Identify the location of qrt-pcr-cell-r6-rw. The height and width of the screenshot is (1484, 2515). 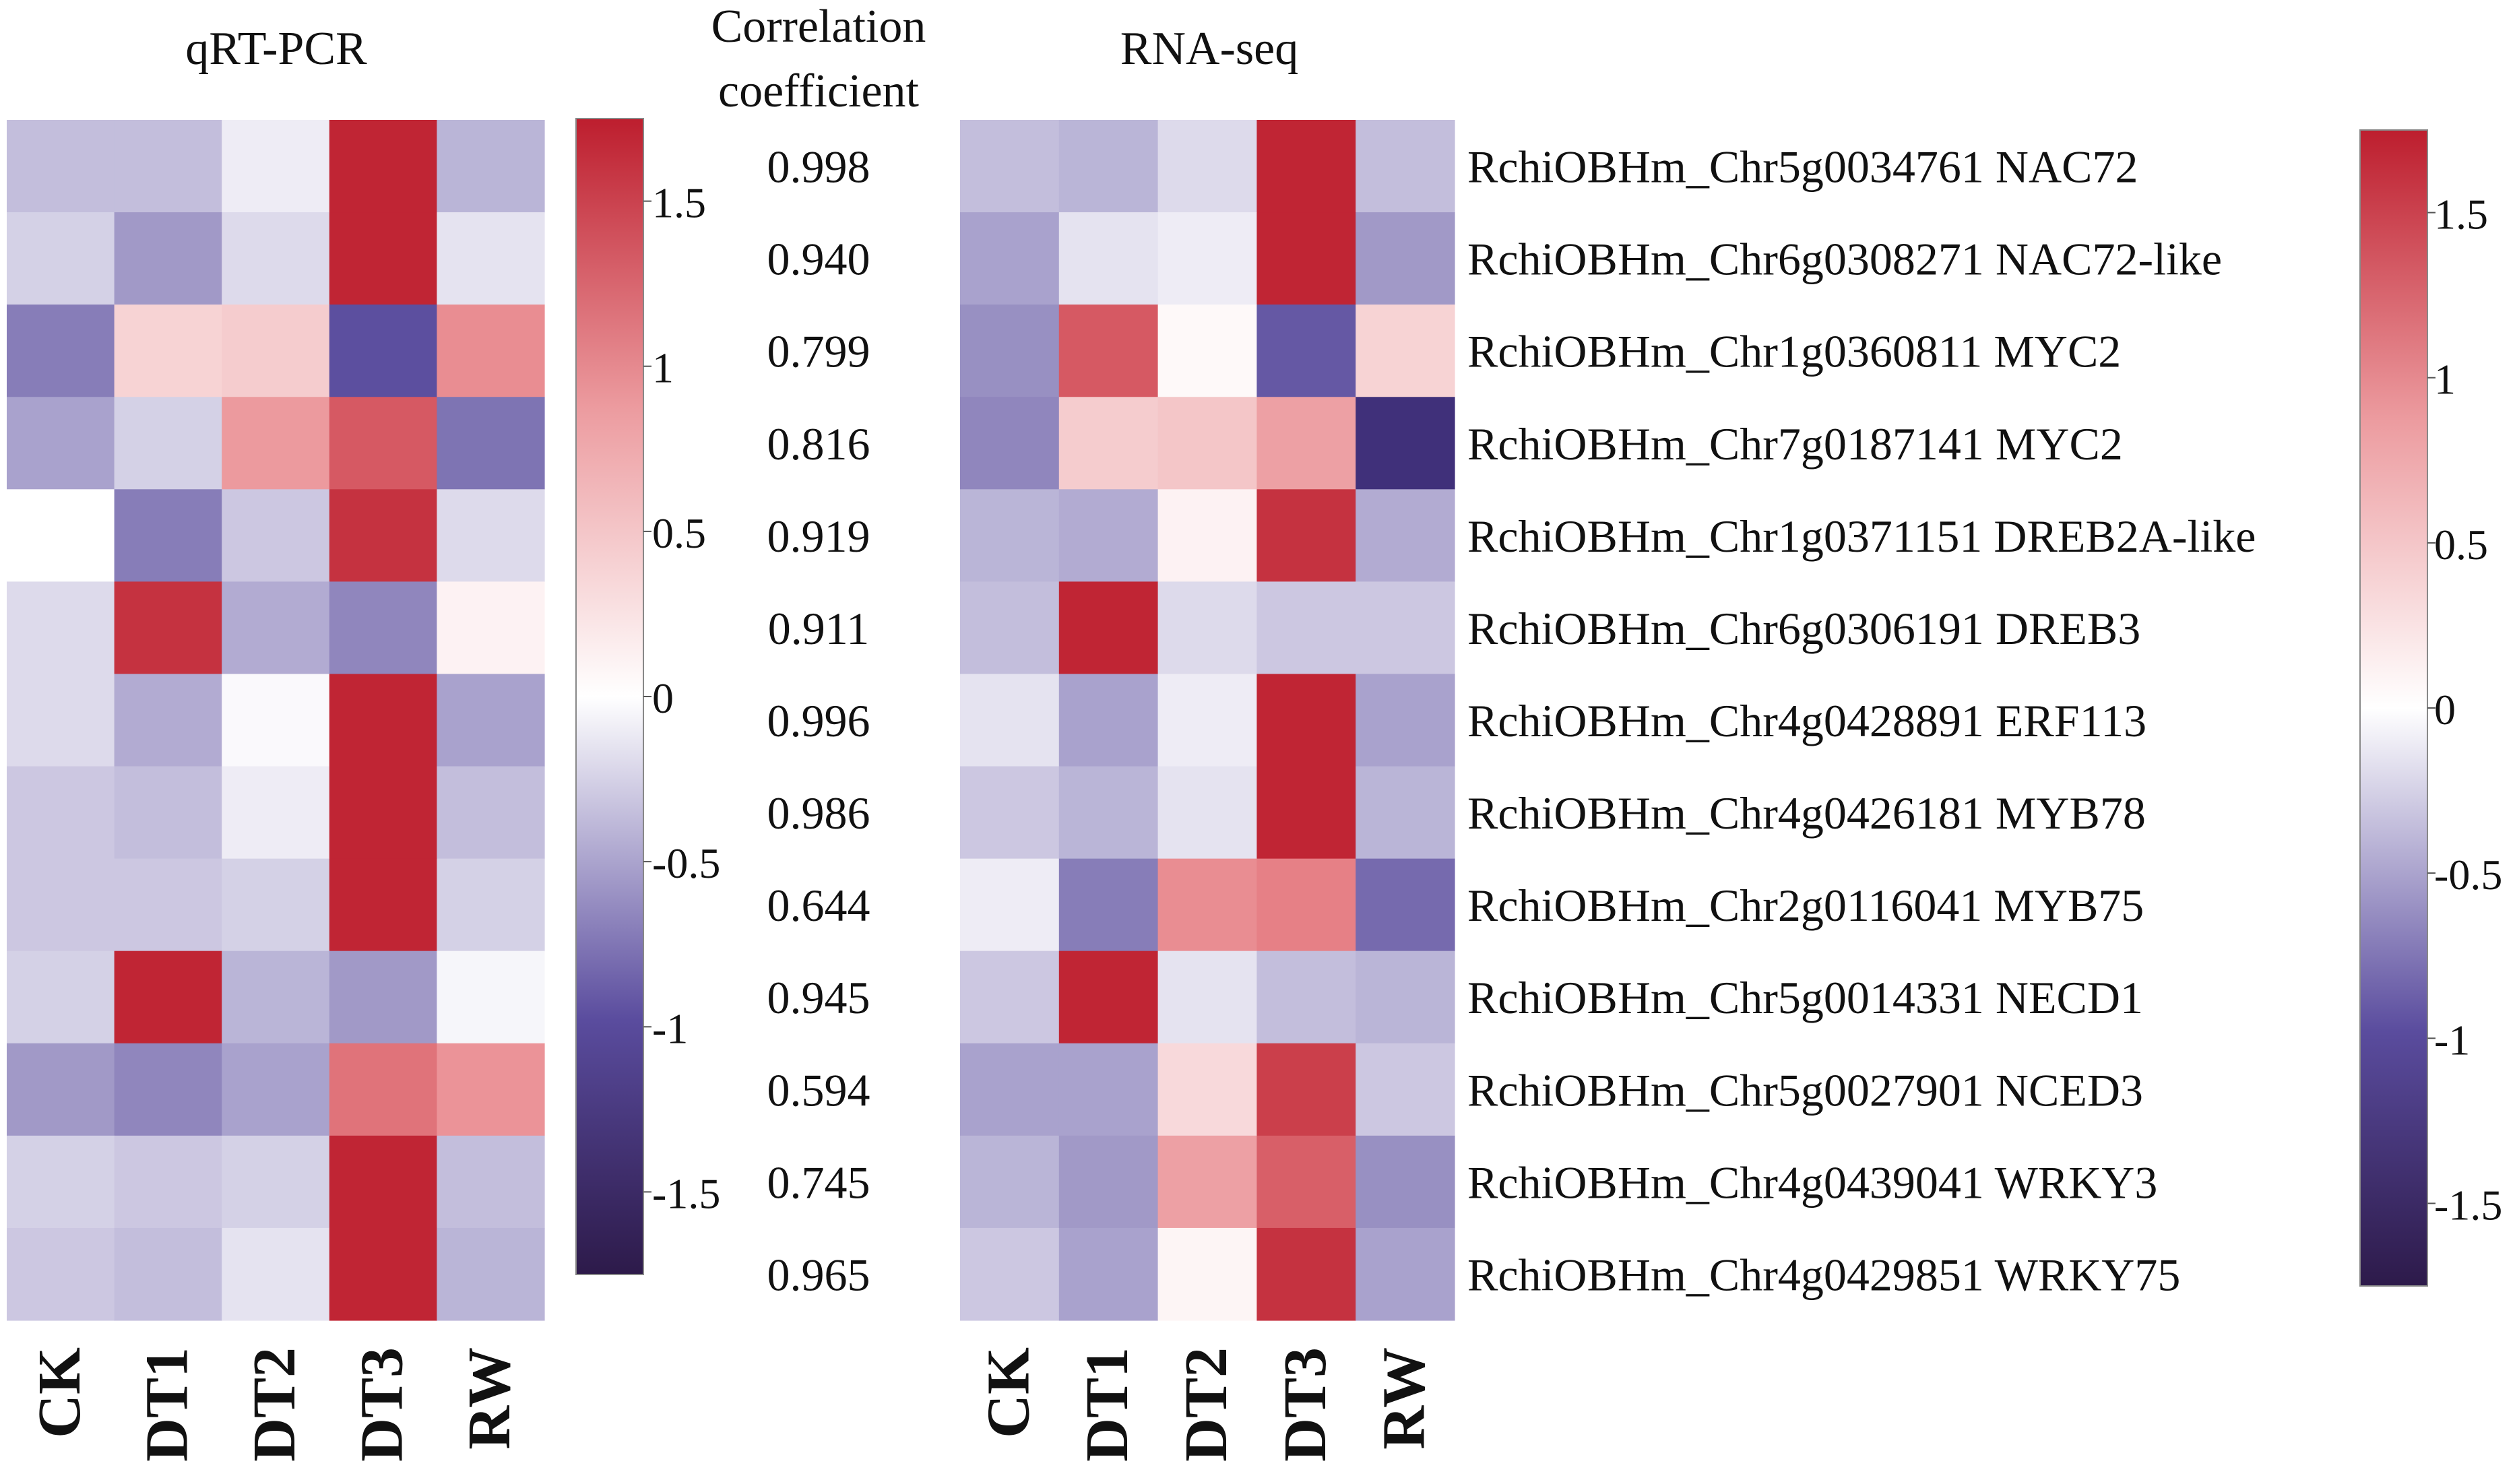
(491, 628).